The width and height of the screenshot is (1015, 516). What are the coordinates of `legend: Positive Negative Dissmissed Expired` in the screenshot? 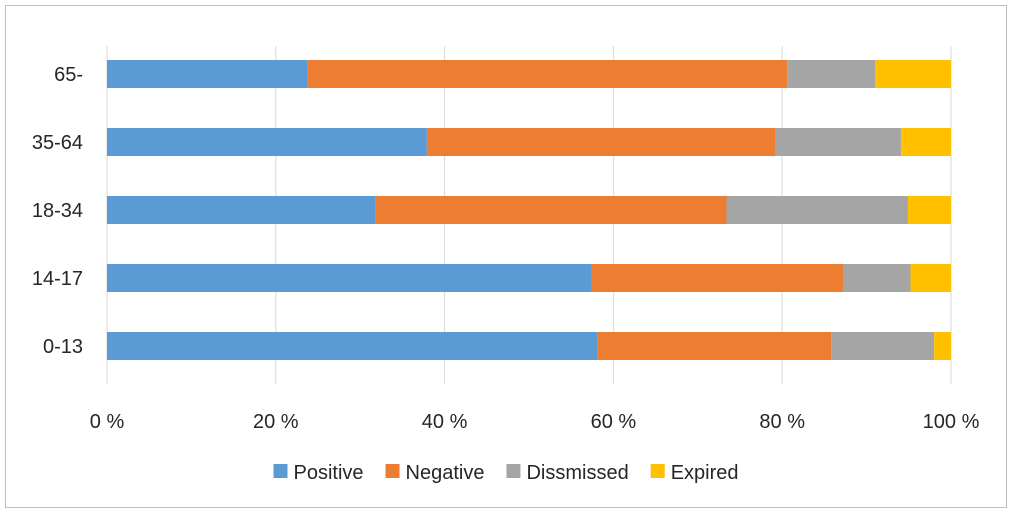 It's located at (506, 473).